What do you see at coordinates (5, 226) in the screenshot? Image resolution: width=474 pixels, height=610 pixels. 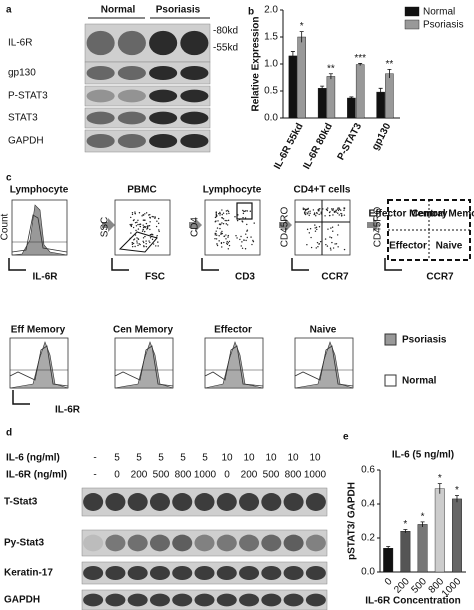 I see `axis-label: Count` at bounding box center [5, 226].